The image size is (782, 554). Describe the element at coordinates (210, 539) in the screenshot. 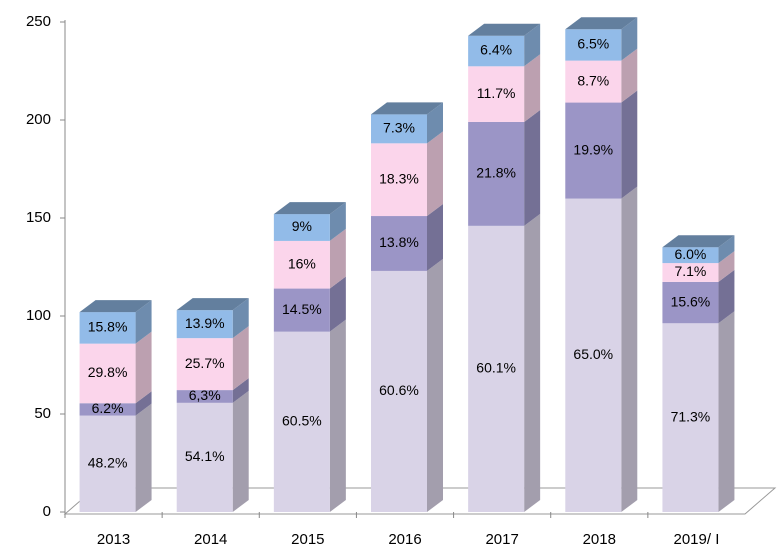

I see `x-tick-label: 2014` at that location.